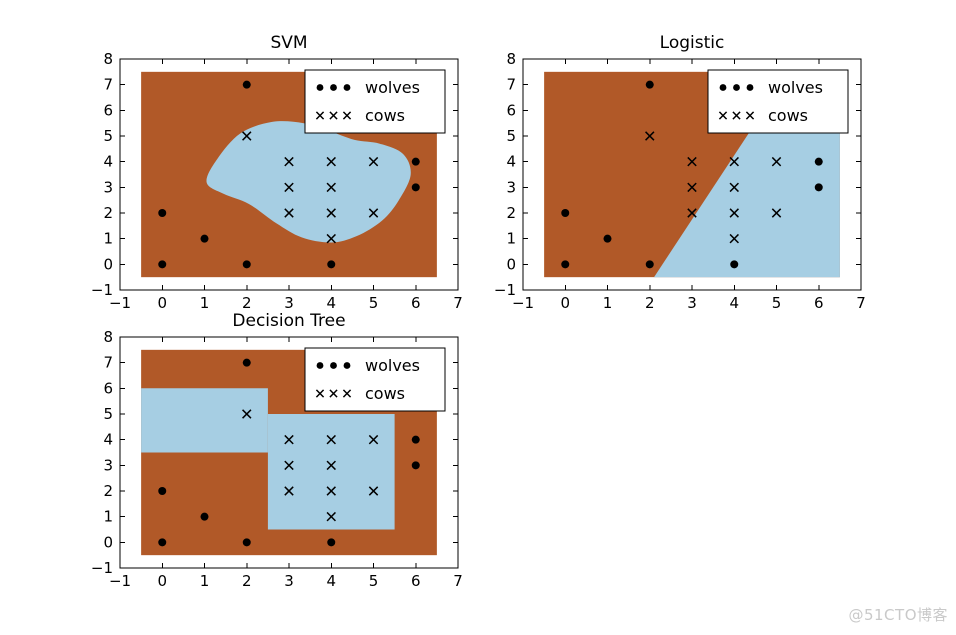  What do you see at coordinates (108, 85) in the screenshot?
I see `y-tick-label: 7` at bounding box center [108, 85].